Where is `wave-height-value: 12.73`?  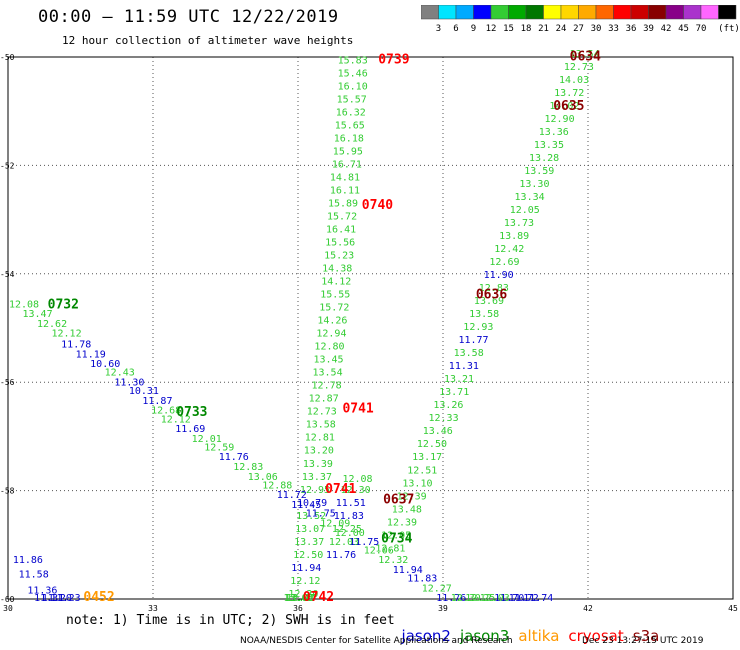
wave-height-value: 12.73 is located at coordinates (579, 67).